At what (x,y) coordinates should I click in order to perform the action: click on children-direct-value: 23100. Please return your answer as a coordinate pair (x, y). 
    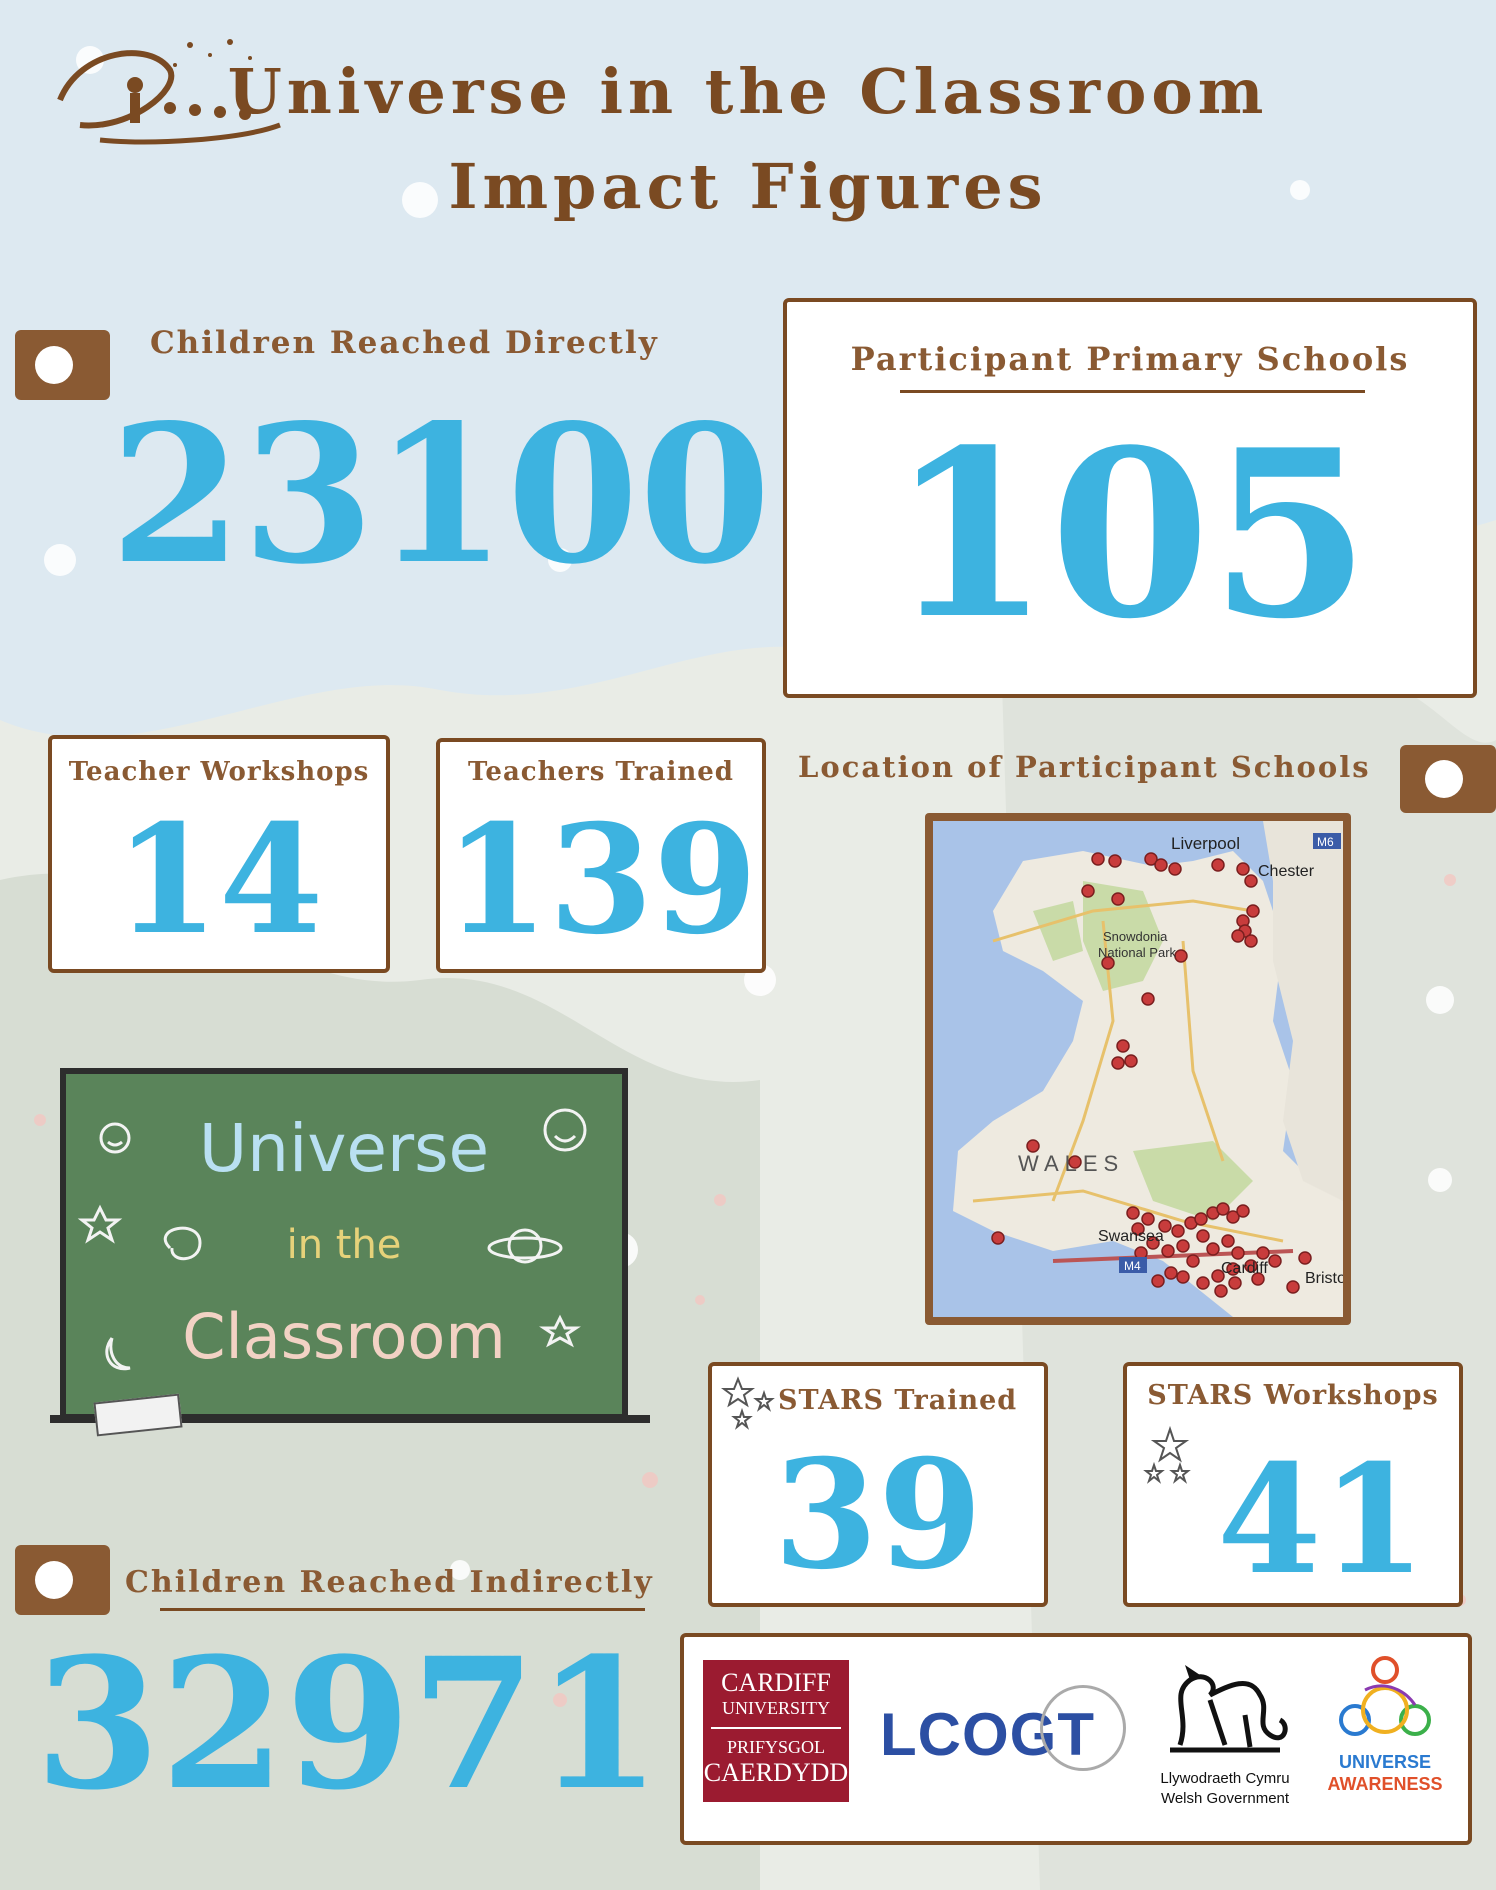
    Looking at the image, I should click on (441, 494).